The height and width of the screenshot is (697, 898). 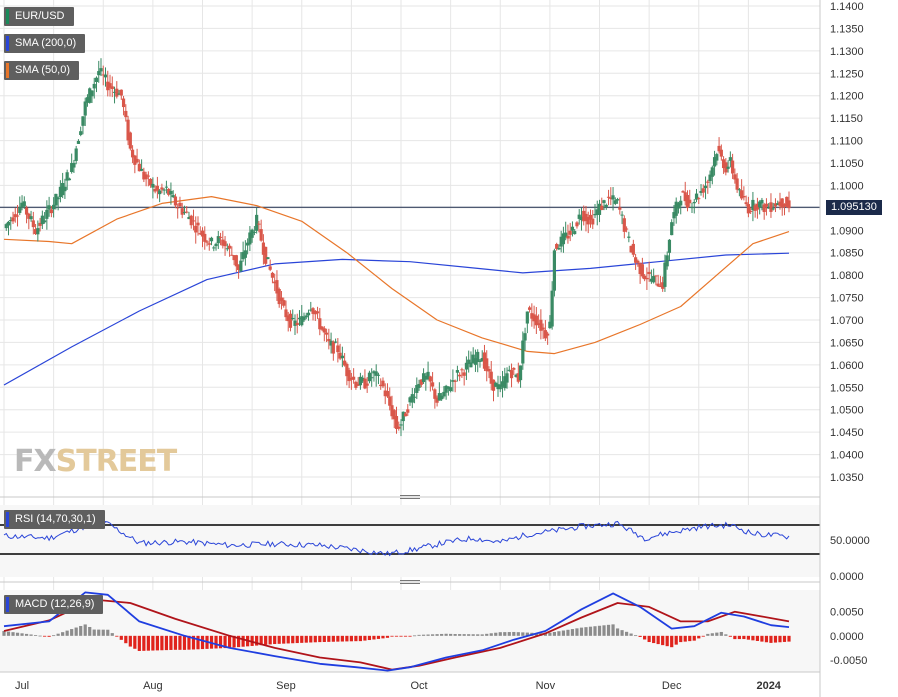 What do you see at coordinates (396, 631) in the screenshot?
I see `macd-line` at bounding box center [396, 631].